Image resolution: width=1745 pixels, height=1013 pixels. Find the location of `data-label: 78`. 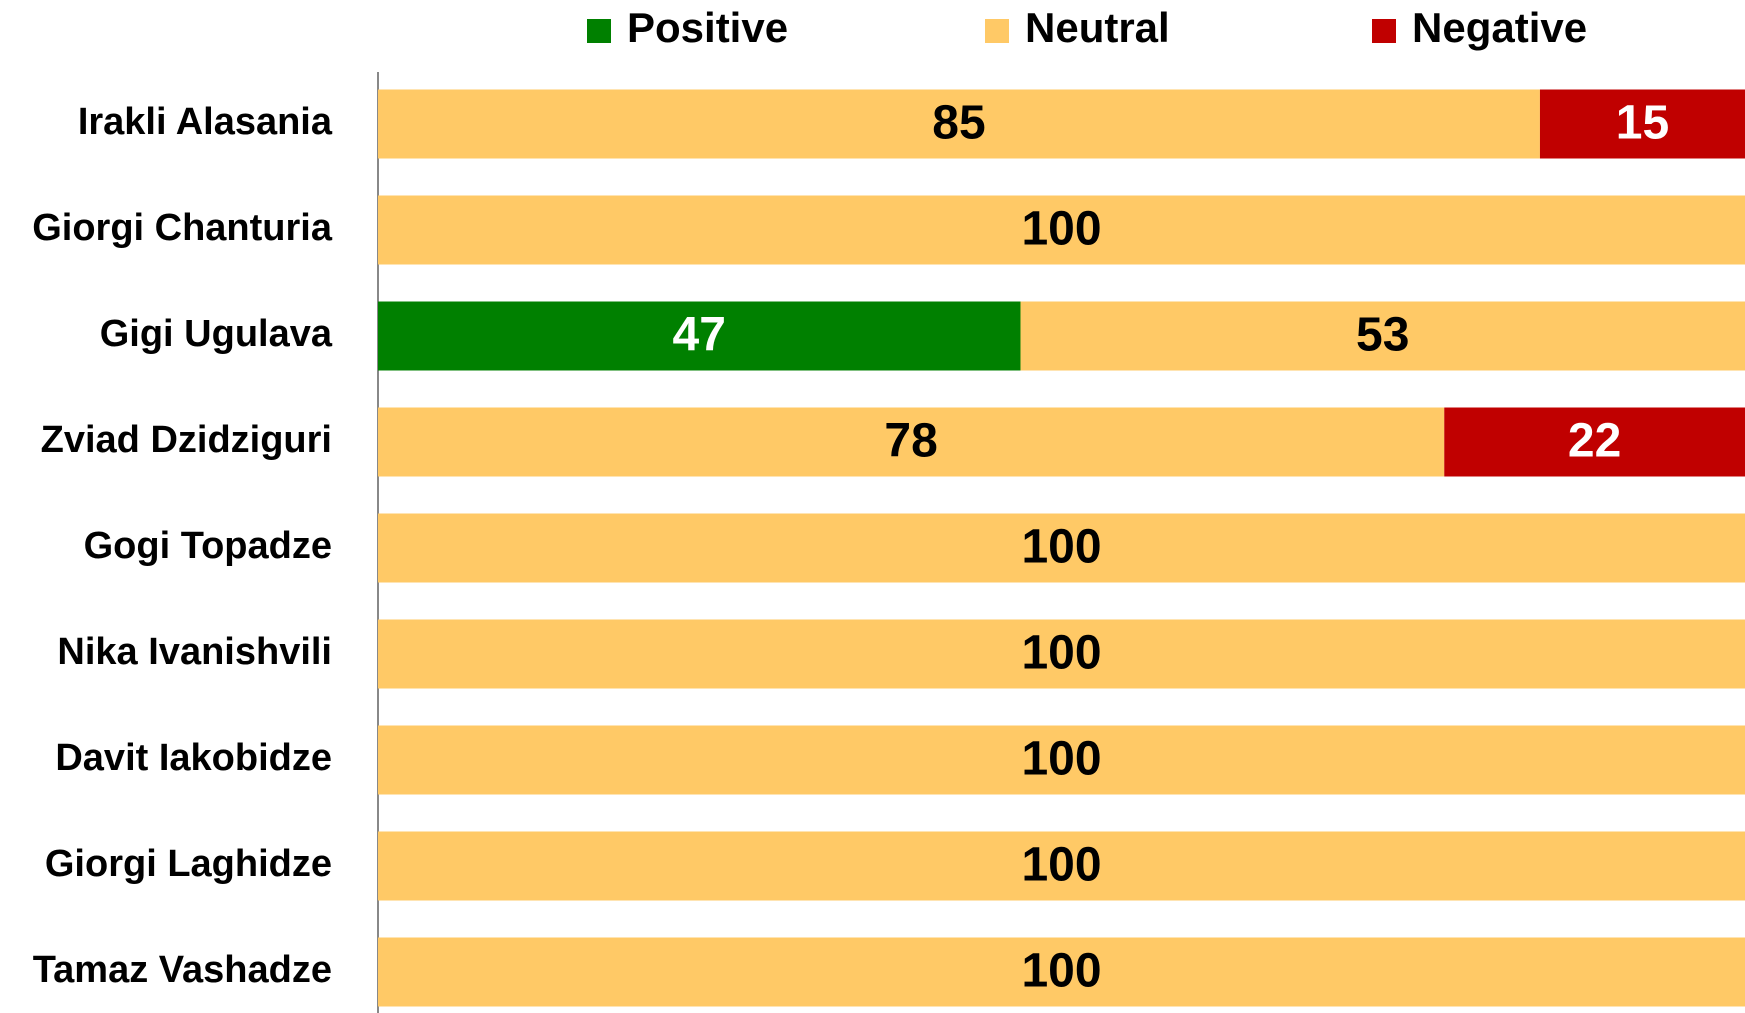

data-label: 78 is located at coordinates (910, 441).